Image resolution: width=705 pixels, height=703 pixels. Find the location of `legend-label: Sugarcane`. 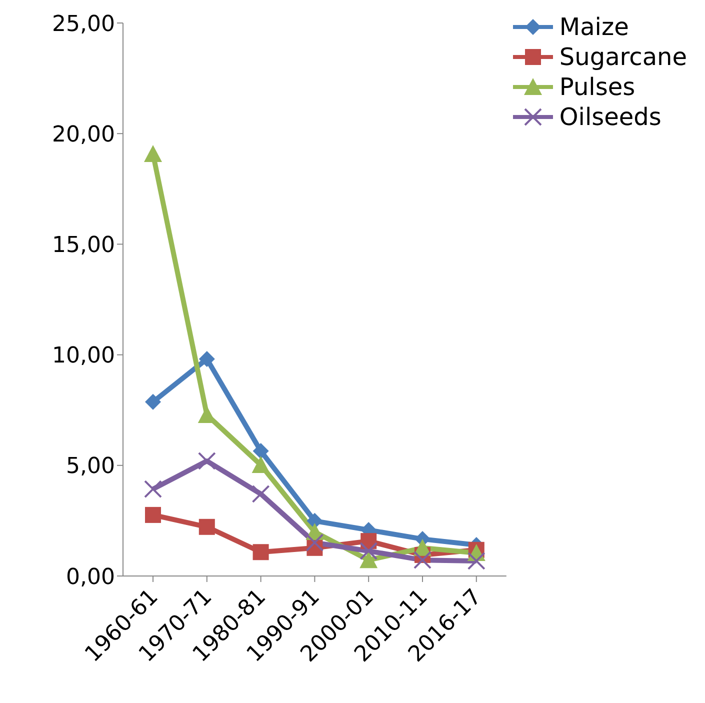

legend-label: Sugarcane is located at coordinates (623, 57).